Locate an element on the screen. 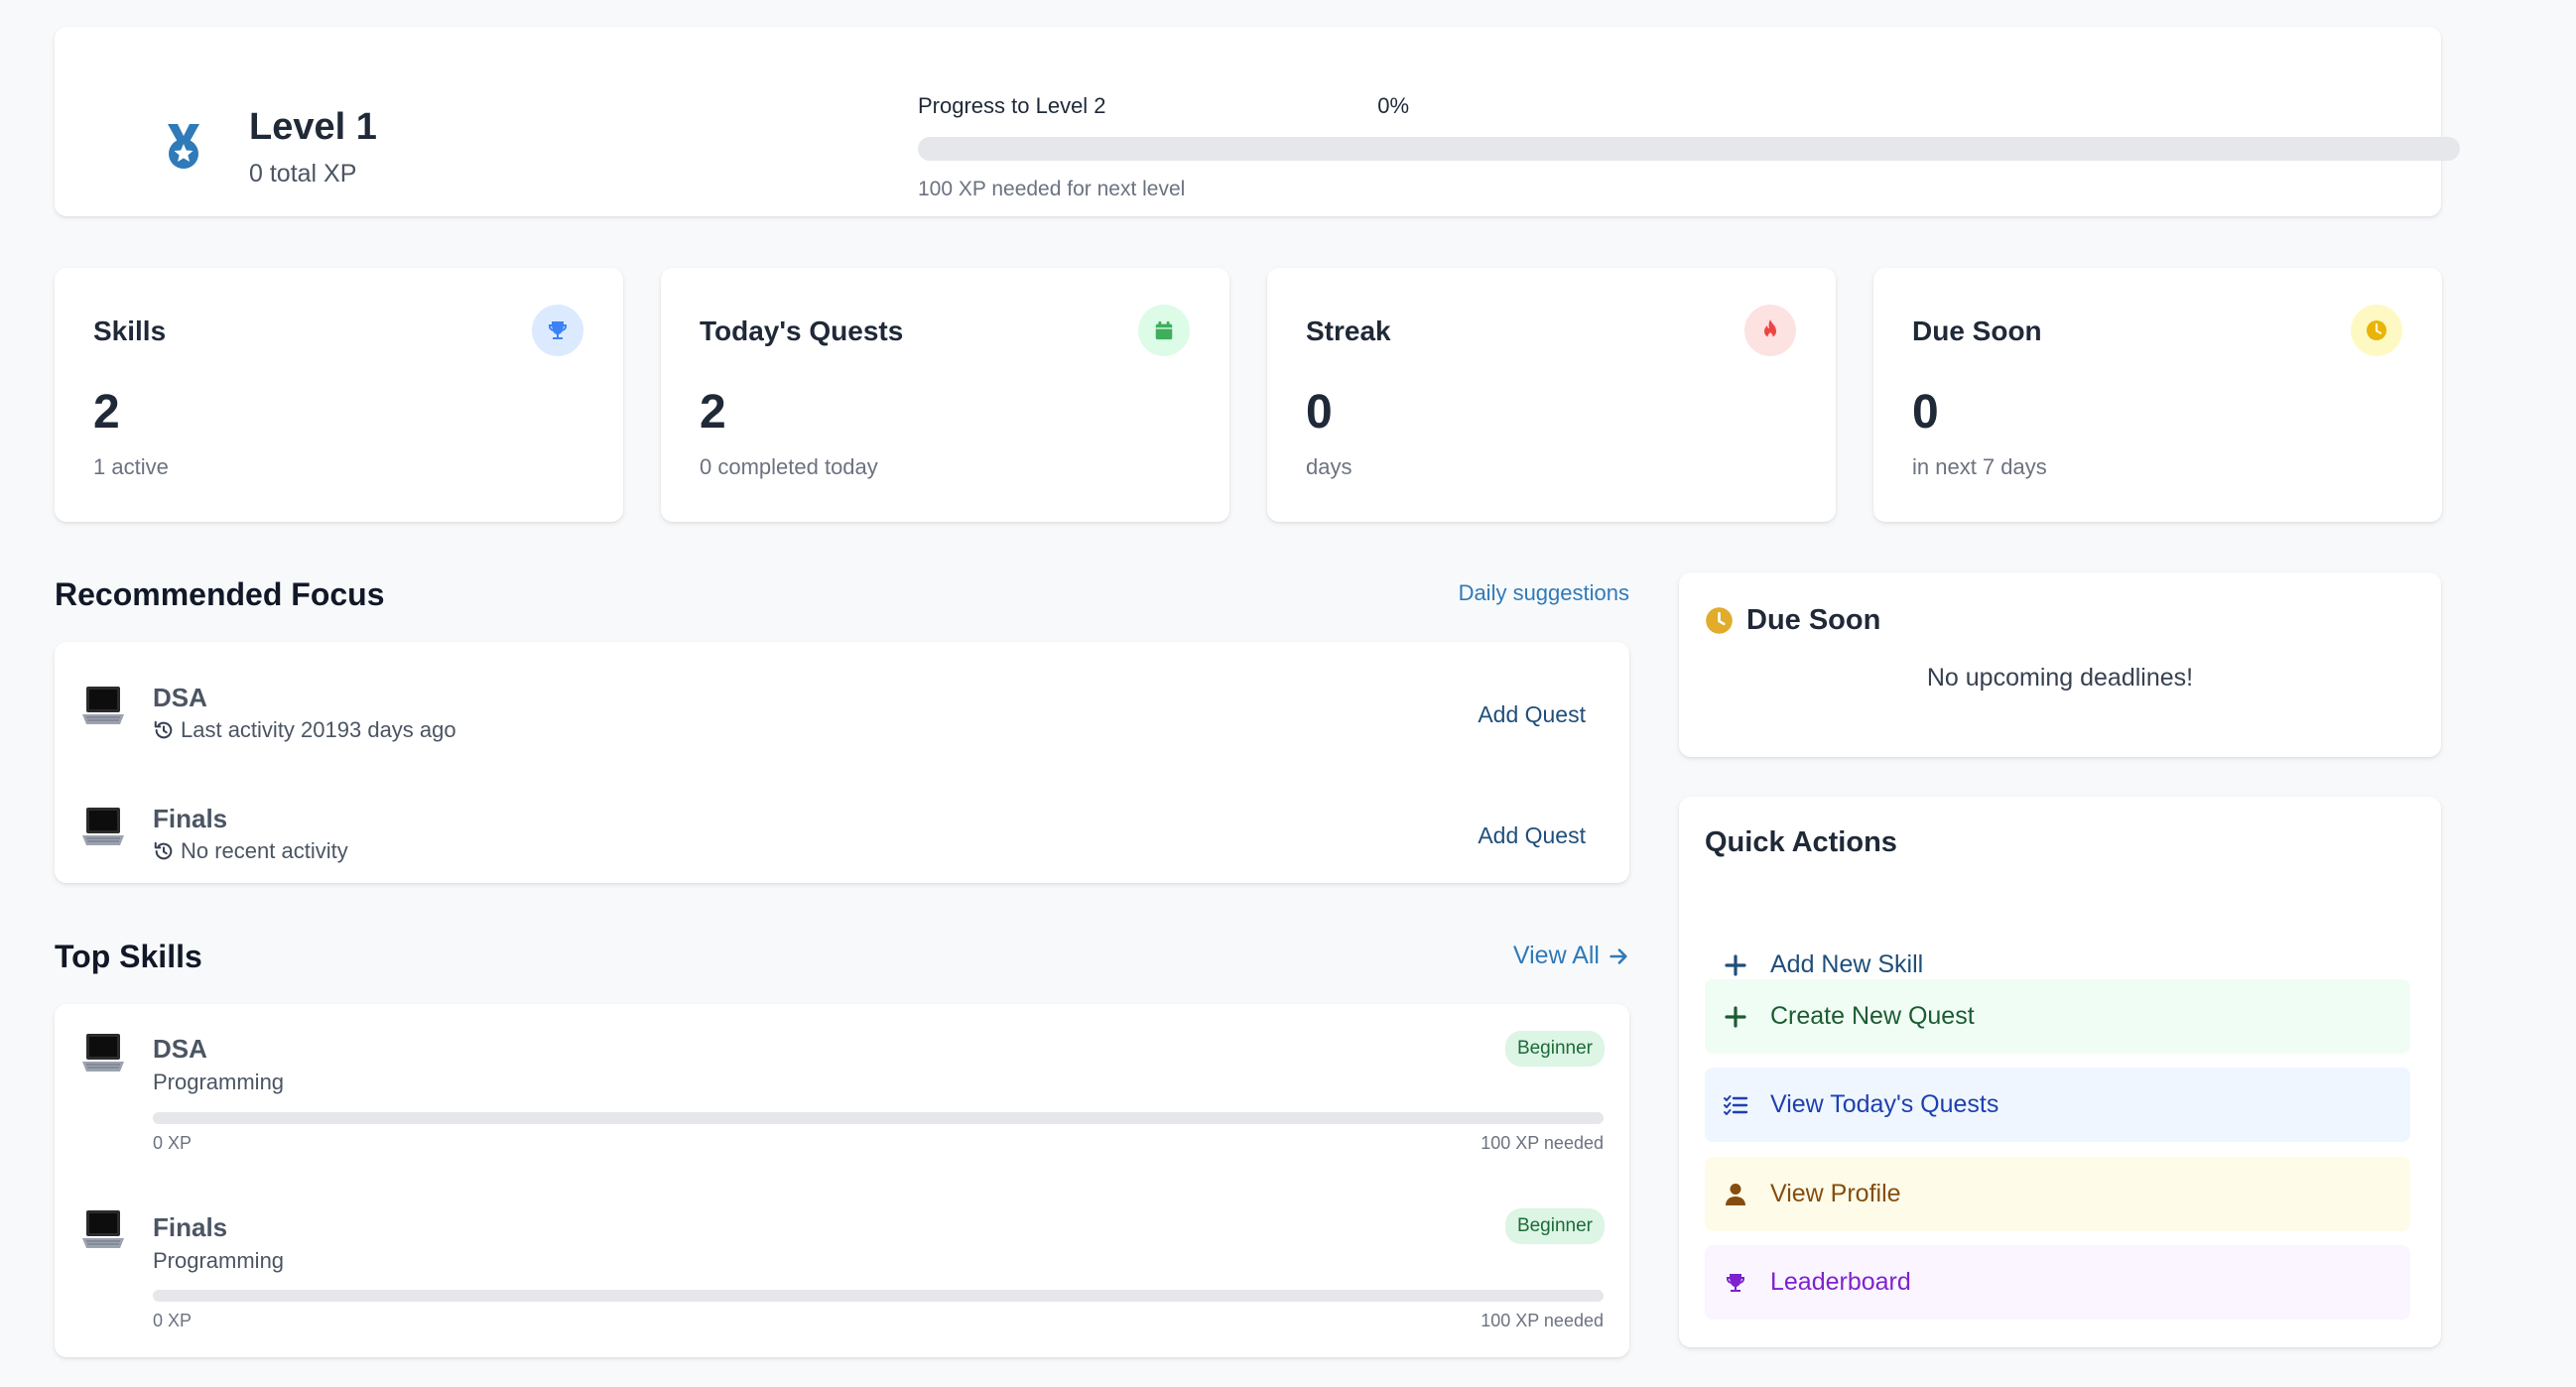  quick-action-label: Leaderboard is located at coordinates (1841, 1282).